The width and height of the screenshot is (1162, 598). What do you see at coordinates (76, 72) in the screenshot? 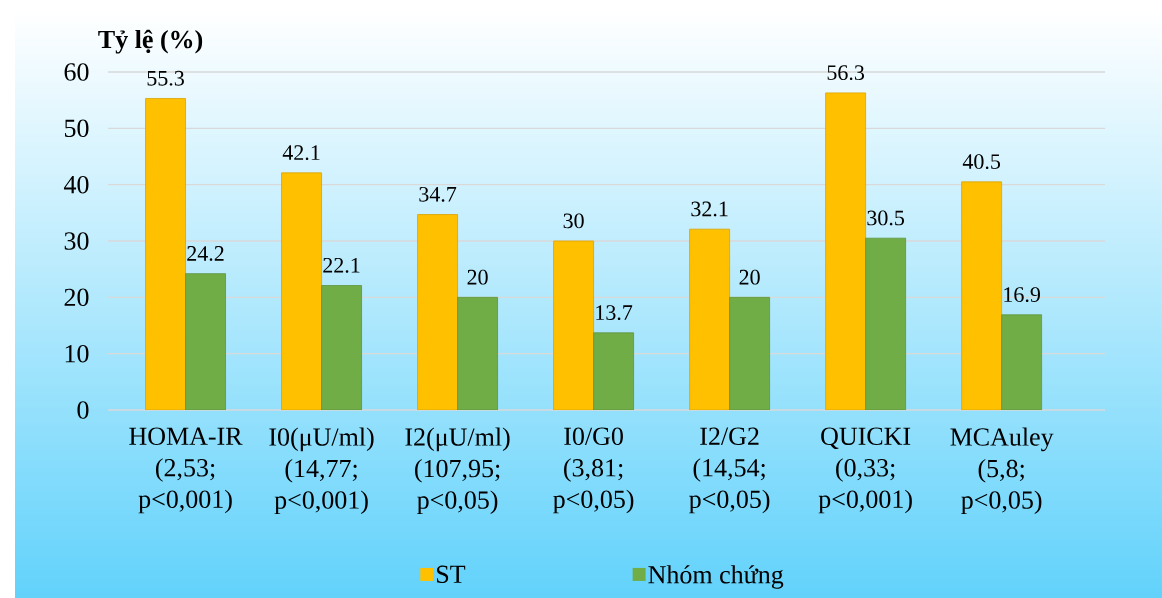
I see `y-tick-label: 60` at bounding box center [76, 72].